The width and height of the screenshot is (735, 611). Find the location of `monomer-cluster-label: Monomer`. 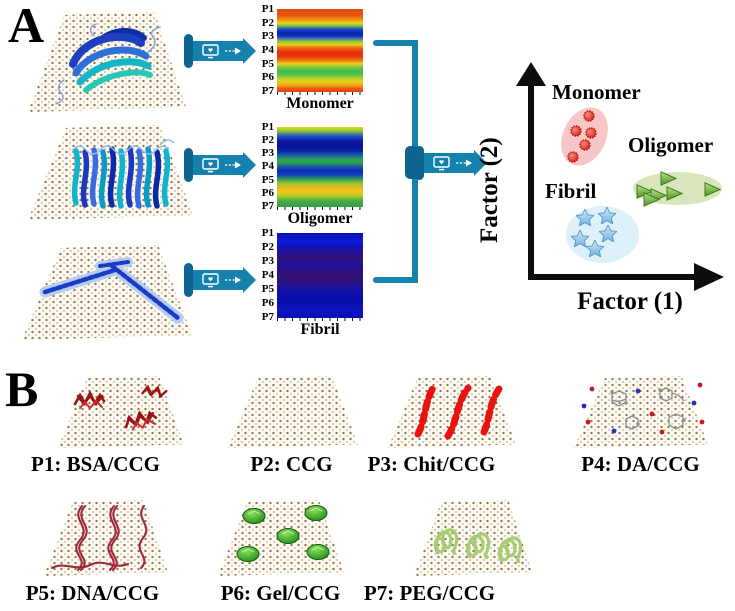

monomer-cluster-label: Monomer is located at coordinates (596, 92).